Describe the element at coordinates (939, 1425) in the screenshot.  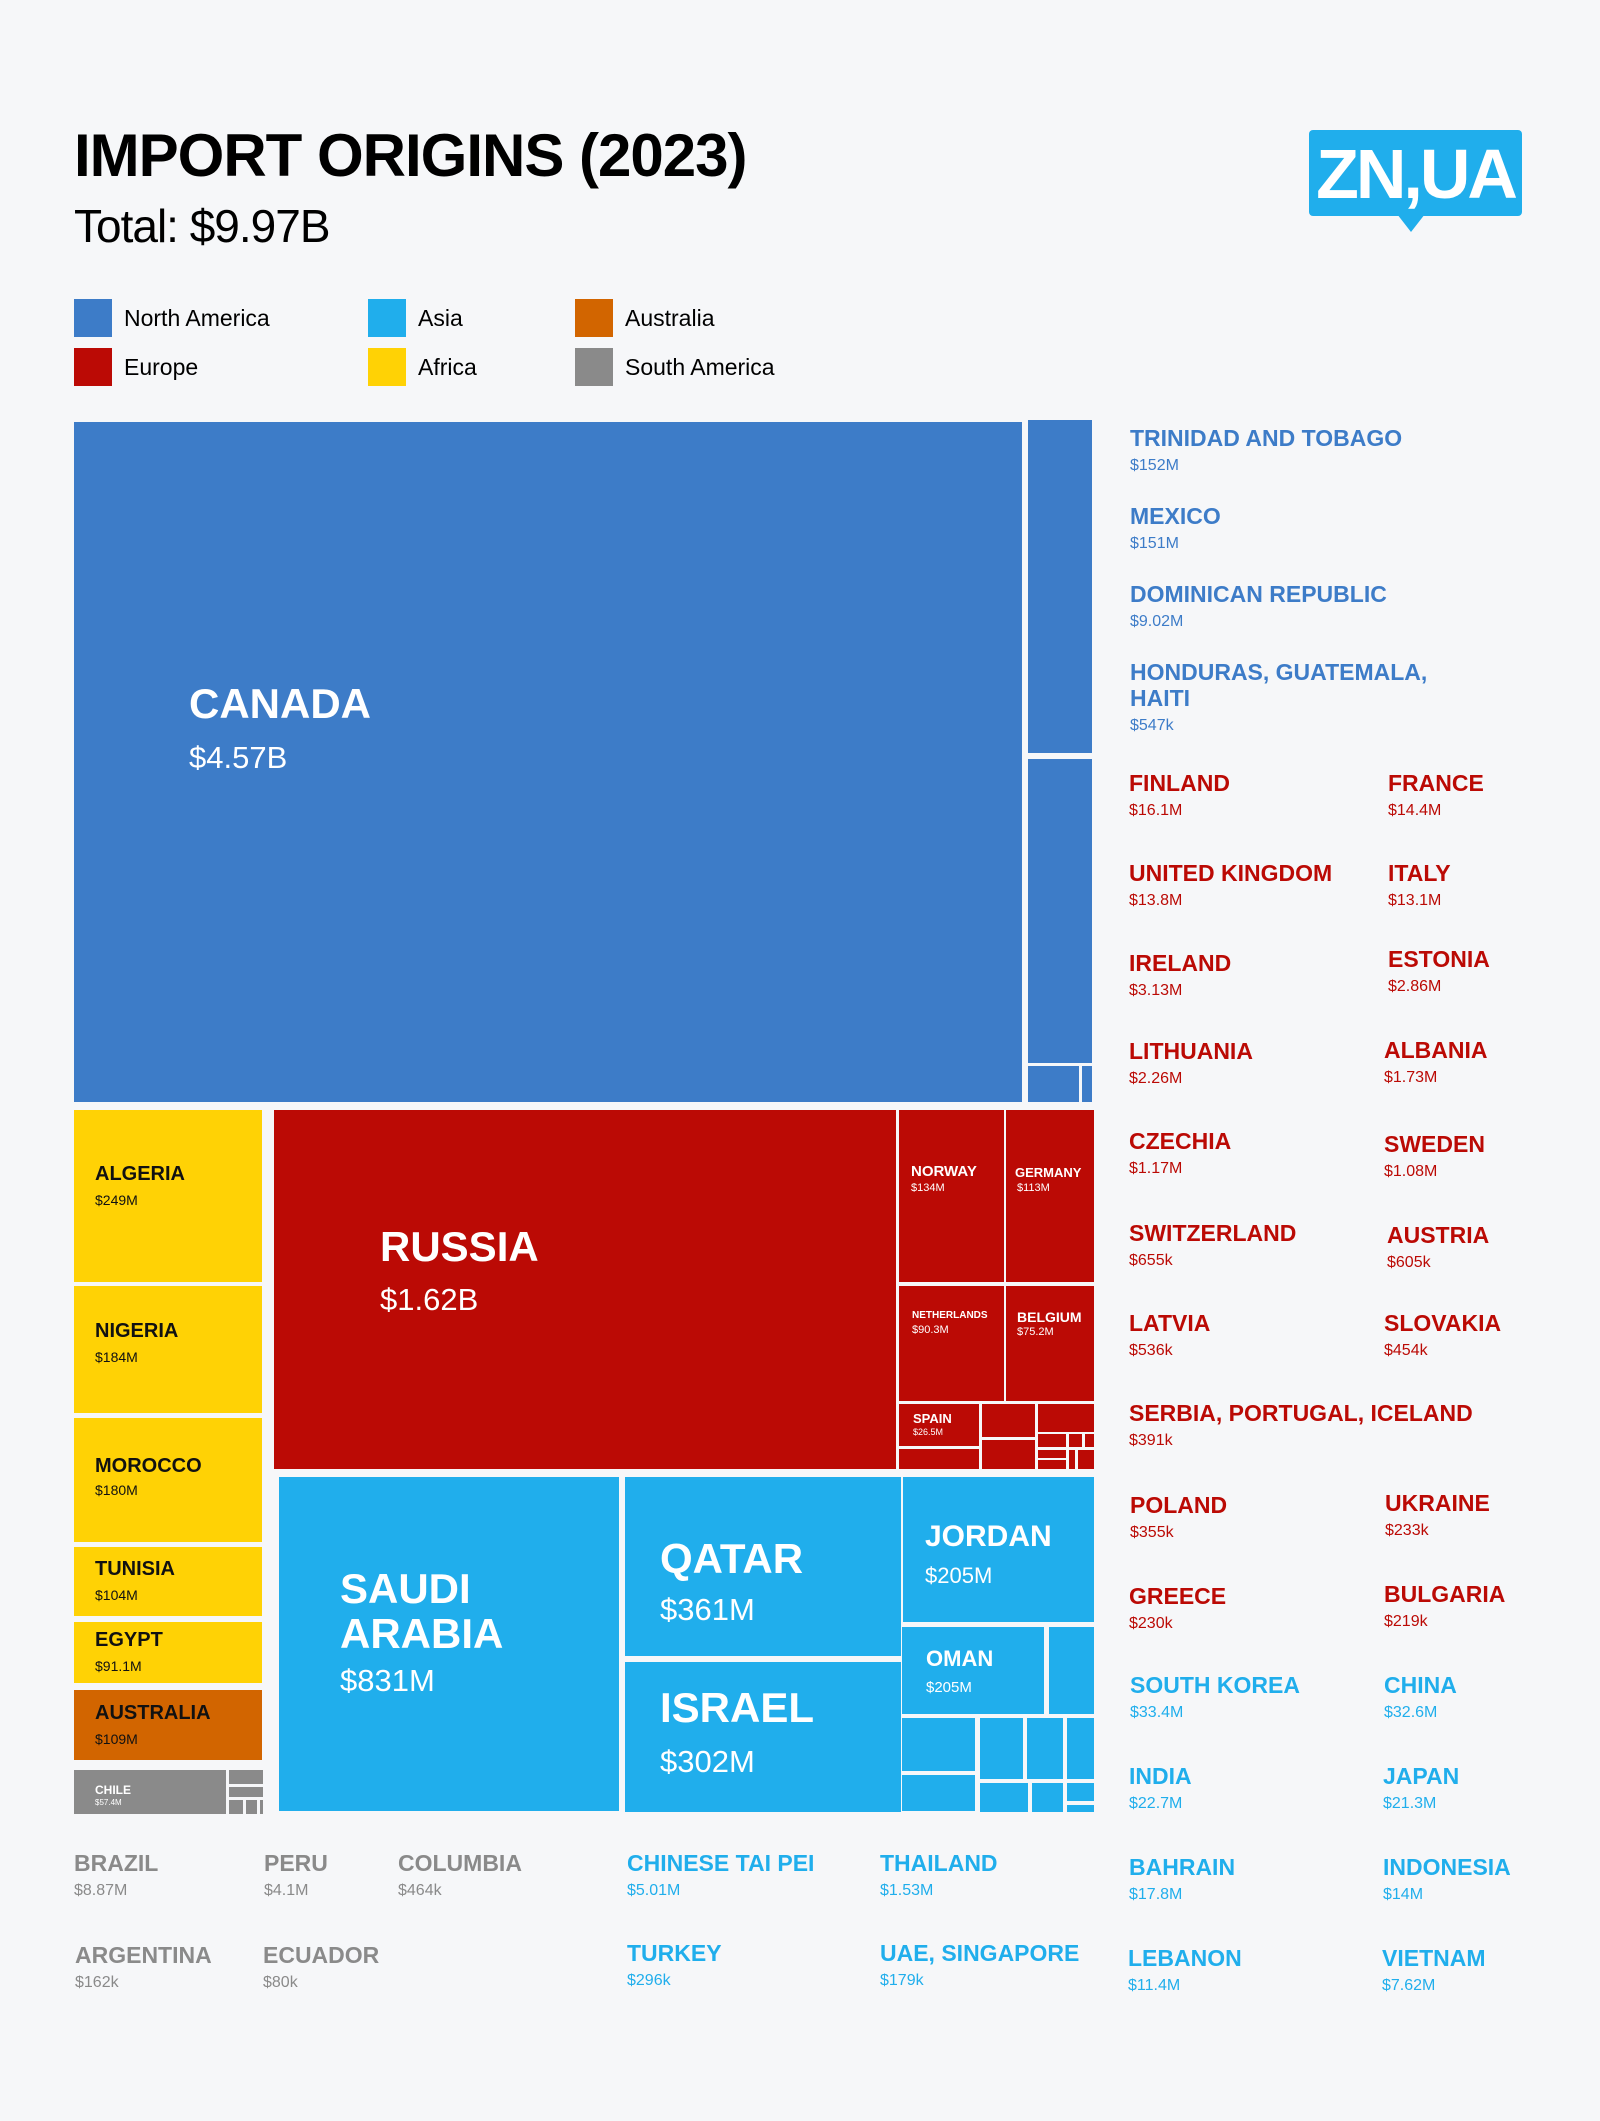
I see `tile-spain: SPAIN $26.5M` at that location.